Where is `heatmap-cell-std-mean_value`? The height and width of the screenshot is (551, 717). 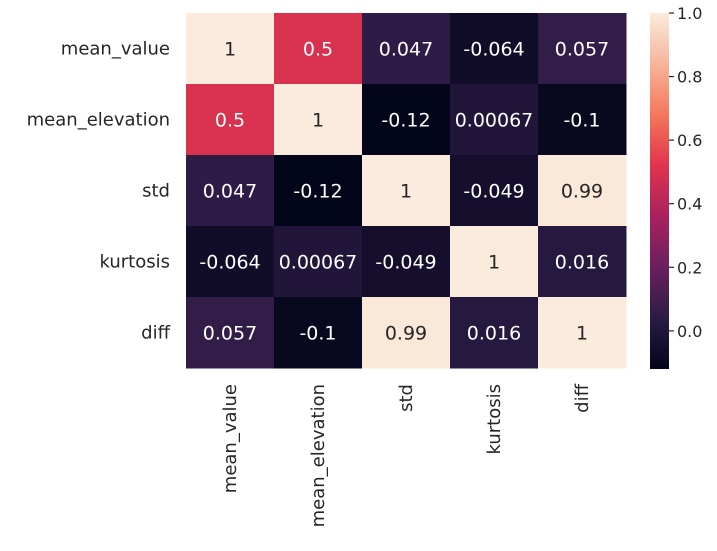 heatmap-cell-std-mean_value is located at coordinates (230, 191).